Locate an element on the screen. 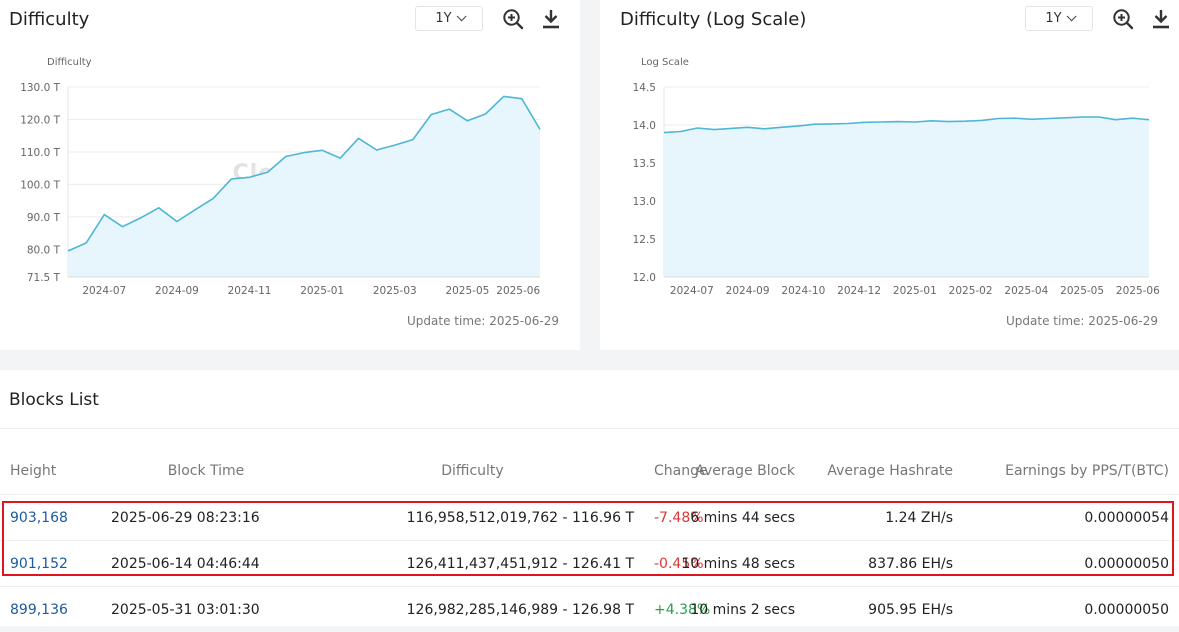 This screenshot has width=1179, height=632. y-tick-label: 13.0 is located at coordinates (644, 202).